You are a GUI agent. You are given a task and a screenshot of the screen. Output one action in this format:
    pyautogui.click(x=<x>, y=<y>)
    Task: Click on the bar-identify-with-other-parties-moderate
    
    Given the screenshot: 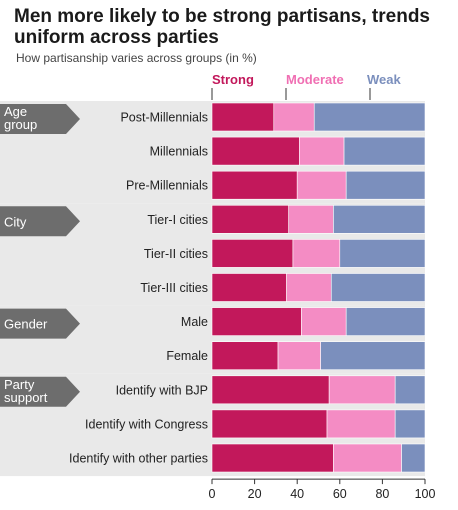 What is the action you would take?
    pyautogui.click(x=367, y=458)
    